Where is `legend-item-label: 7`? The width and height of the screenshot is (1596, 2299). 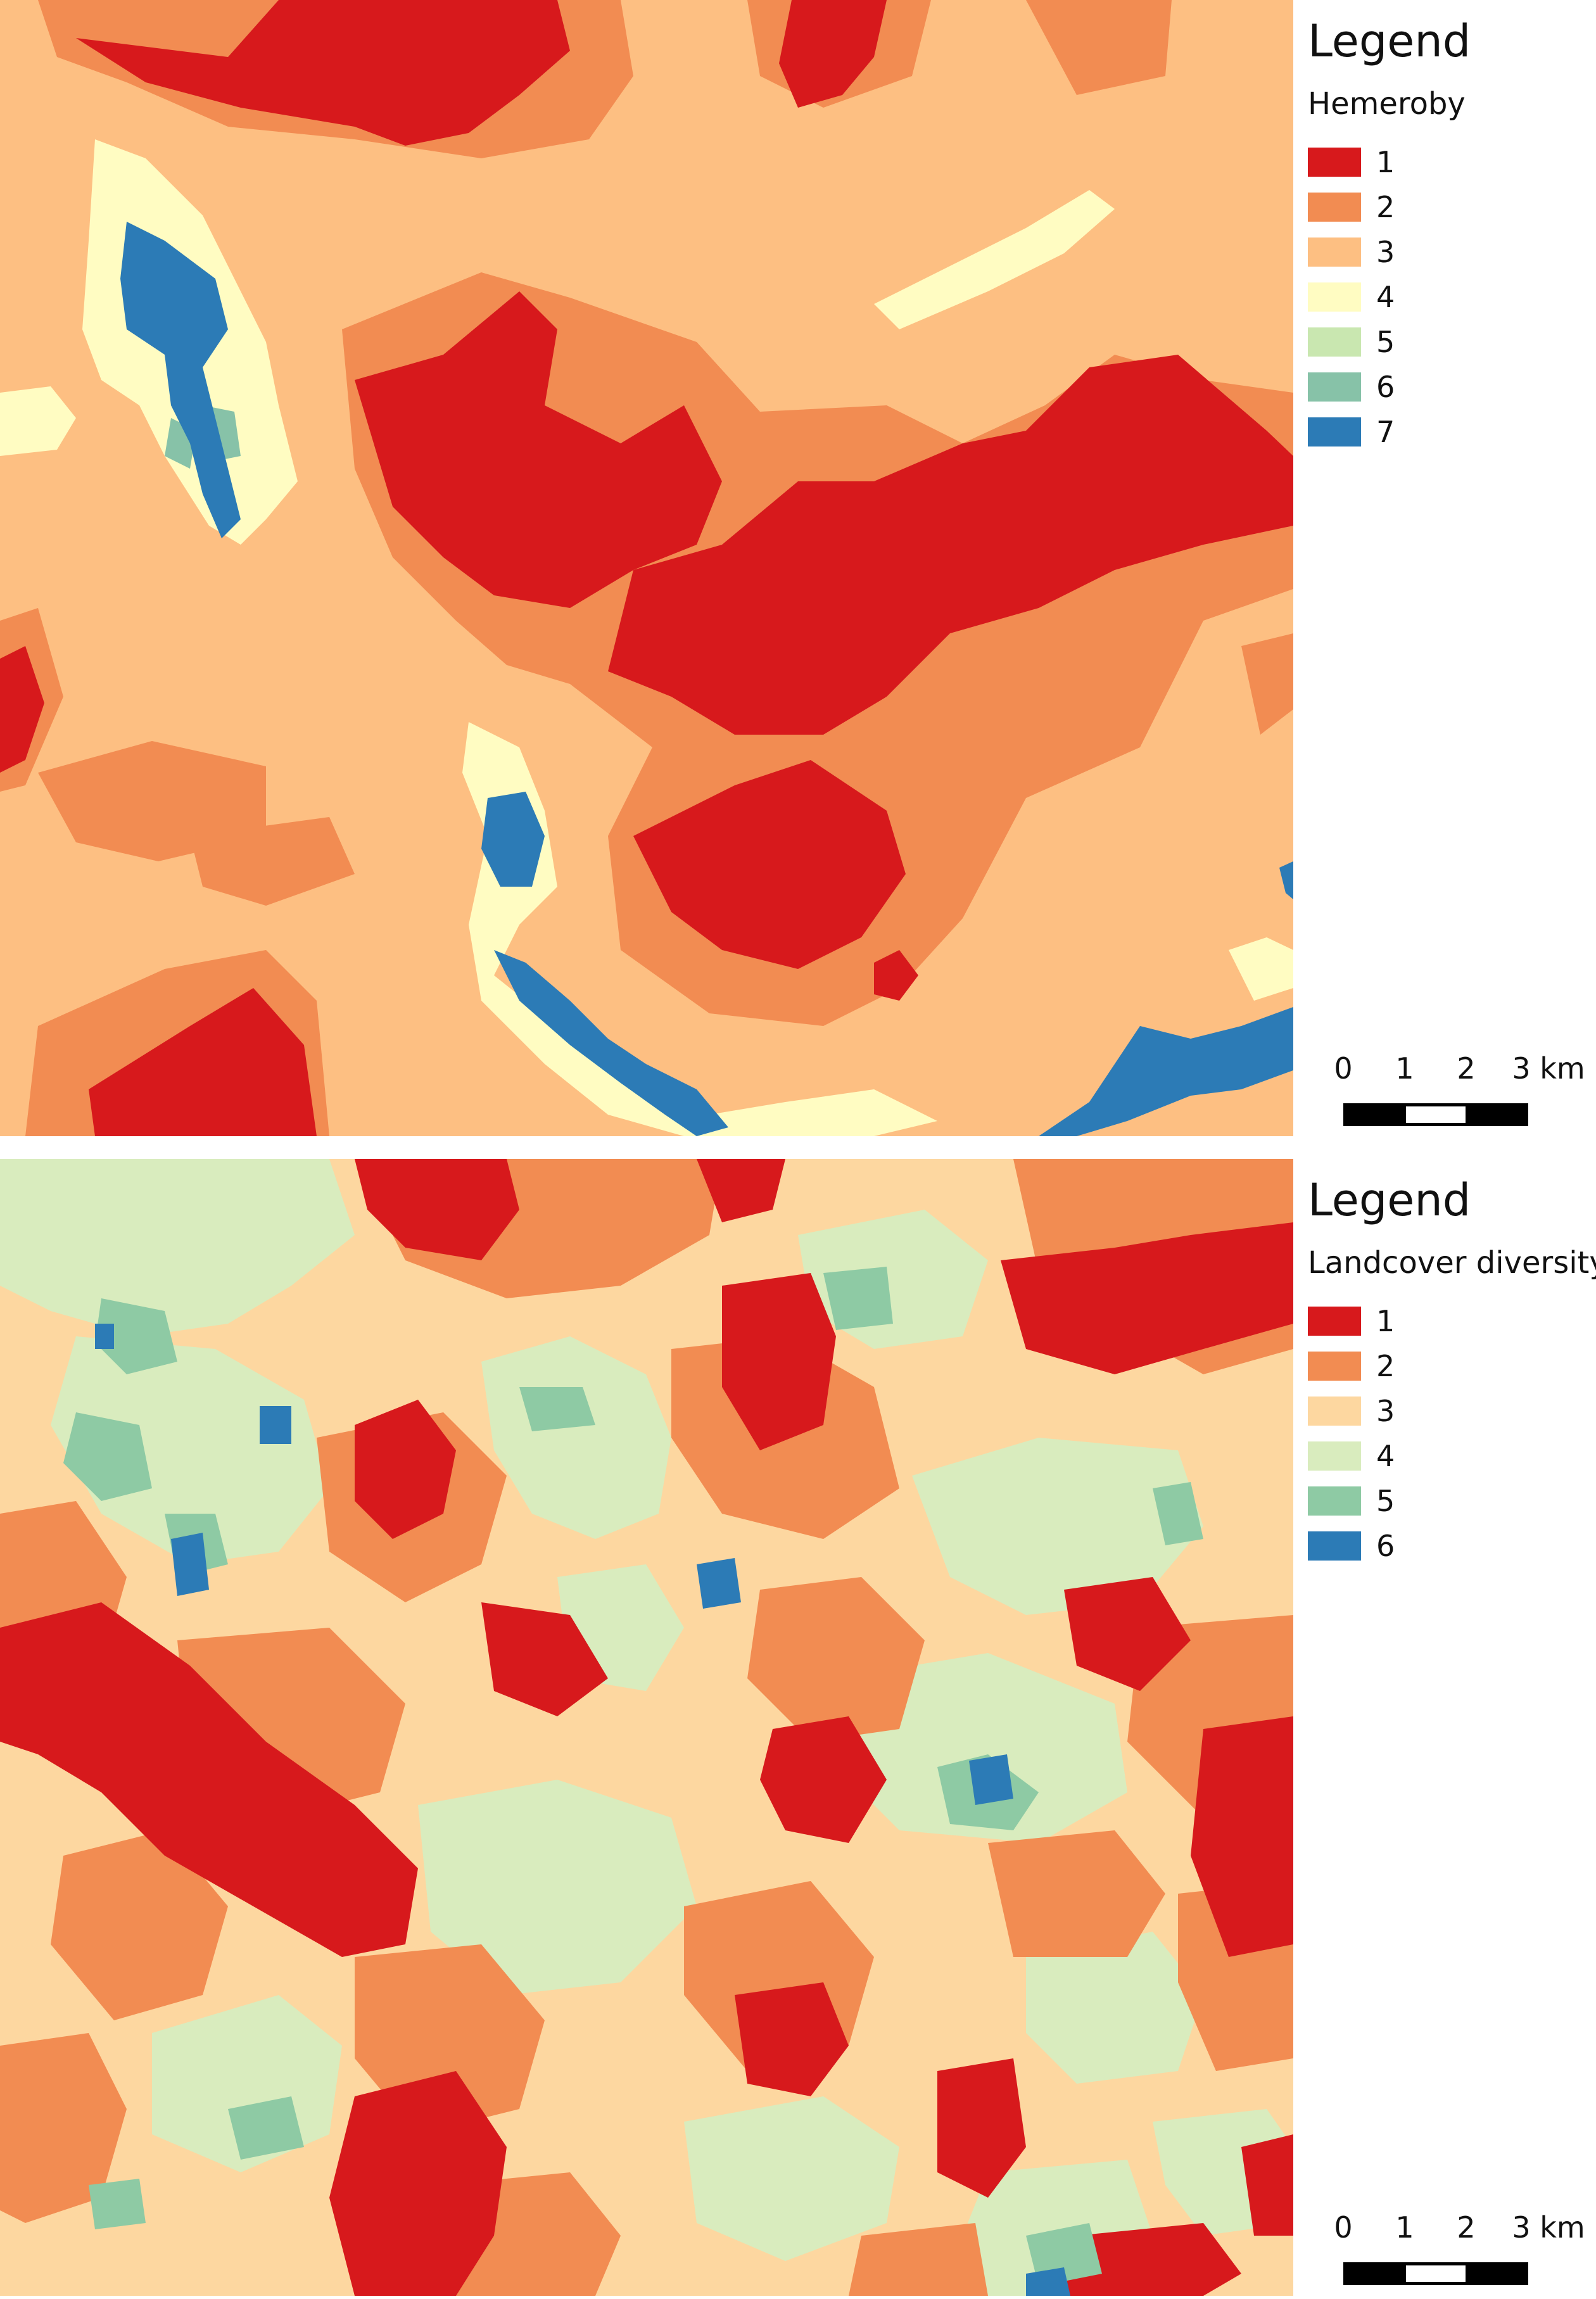
legend-item-label: 7 is located at coordinates (1385, 431).